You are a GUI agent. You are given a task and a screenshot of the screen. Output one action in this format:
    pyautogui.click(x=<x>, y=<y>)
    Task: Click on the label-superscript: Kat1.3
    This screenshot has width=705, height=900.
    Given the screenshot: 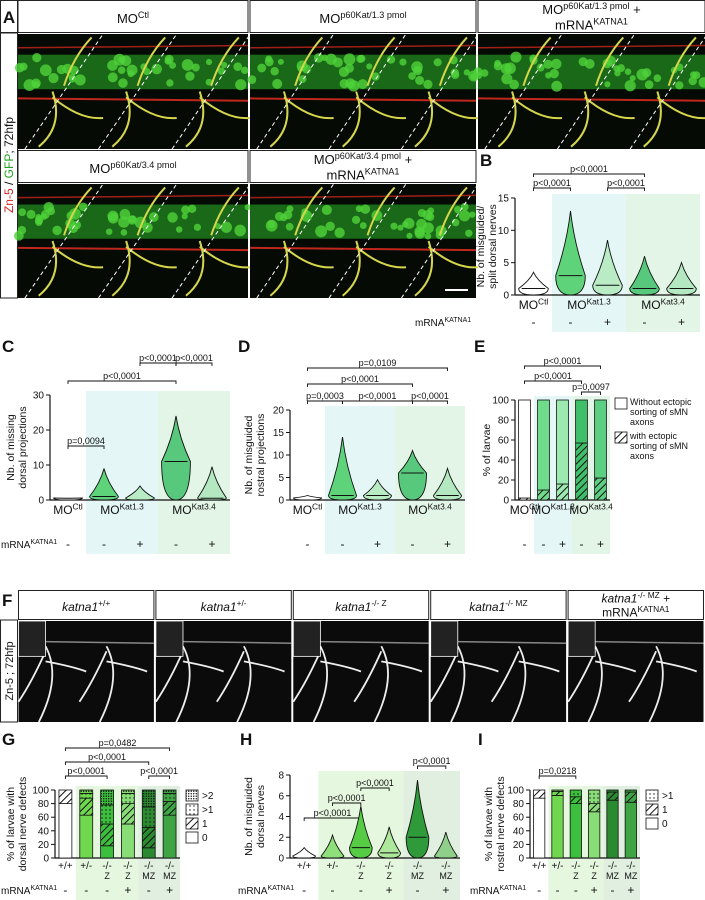 What is the action you would take?
    pyautogui.click(x=599, y=301)
    